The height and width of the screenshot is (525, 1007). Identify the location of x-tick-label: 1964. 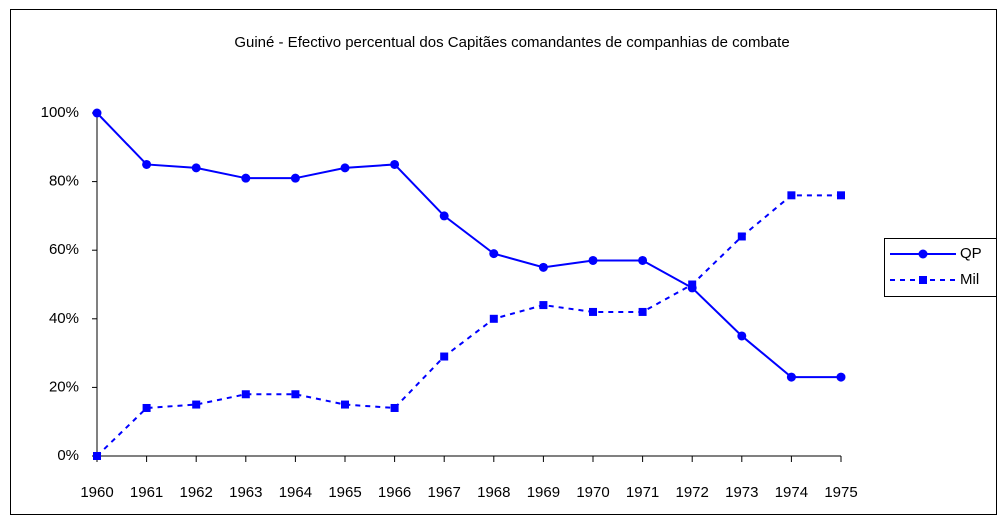
(295, 492).